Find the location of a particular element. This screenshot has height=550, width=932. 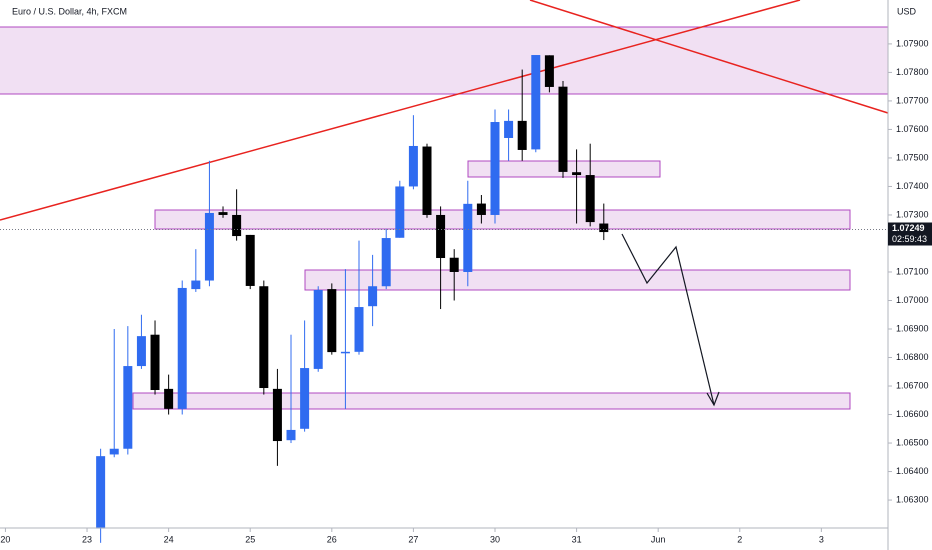

chart-title: Euro / U.S. Dollar, 4h, FXCM is located at coordinates (69, 11).